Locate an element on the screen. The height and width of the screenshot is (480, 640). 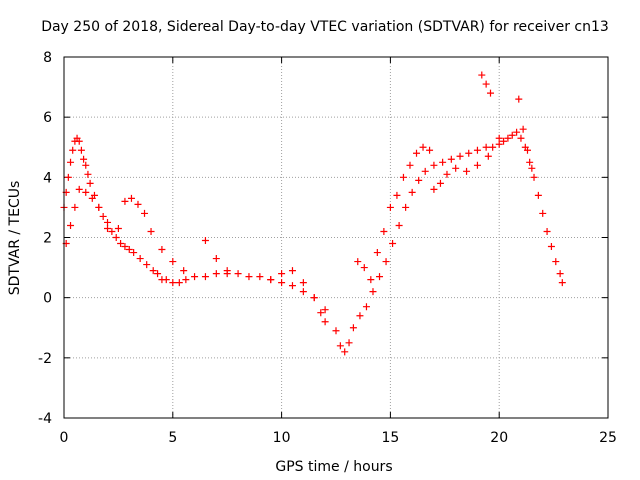
y-tick-label: -4 is located at coordinates (45, 419).